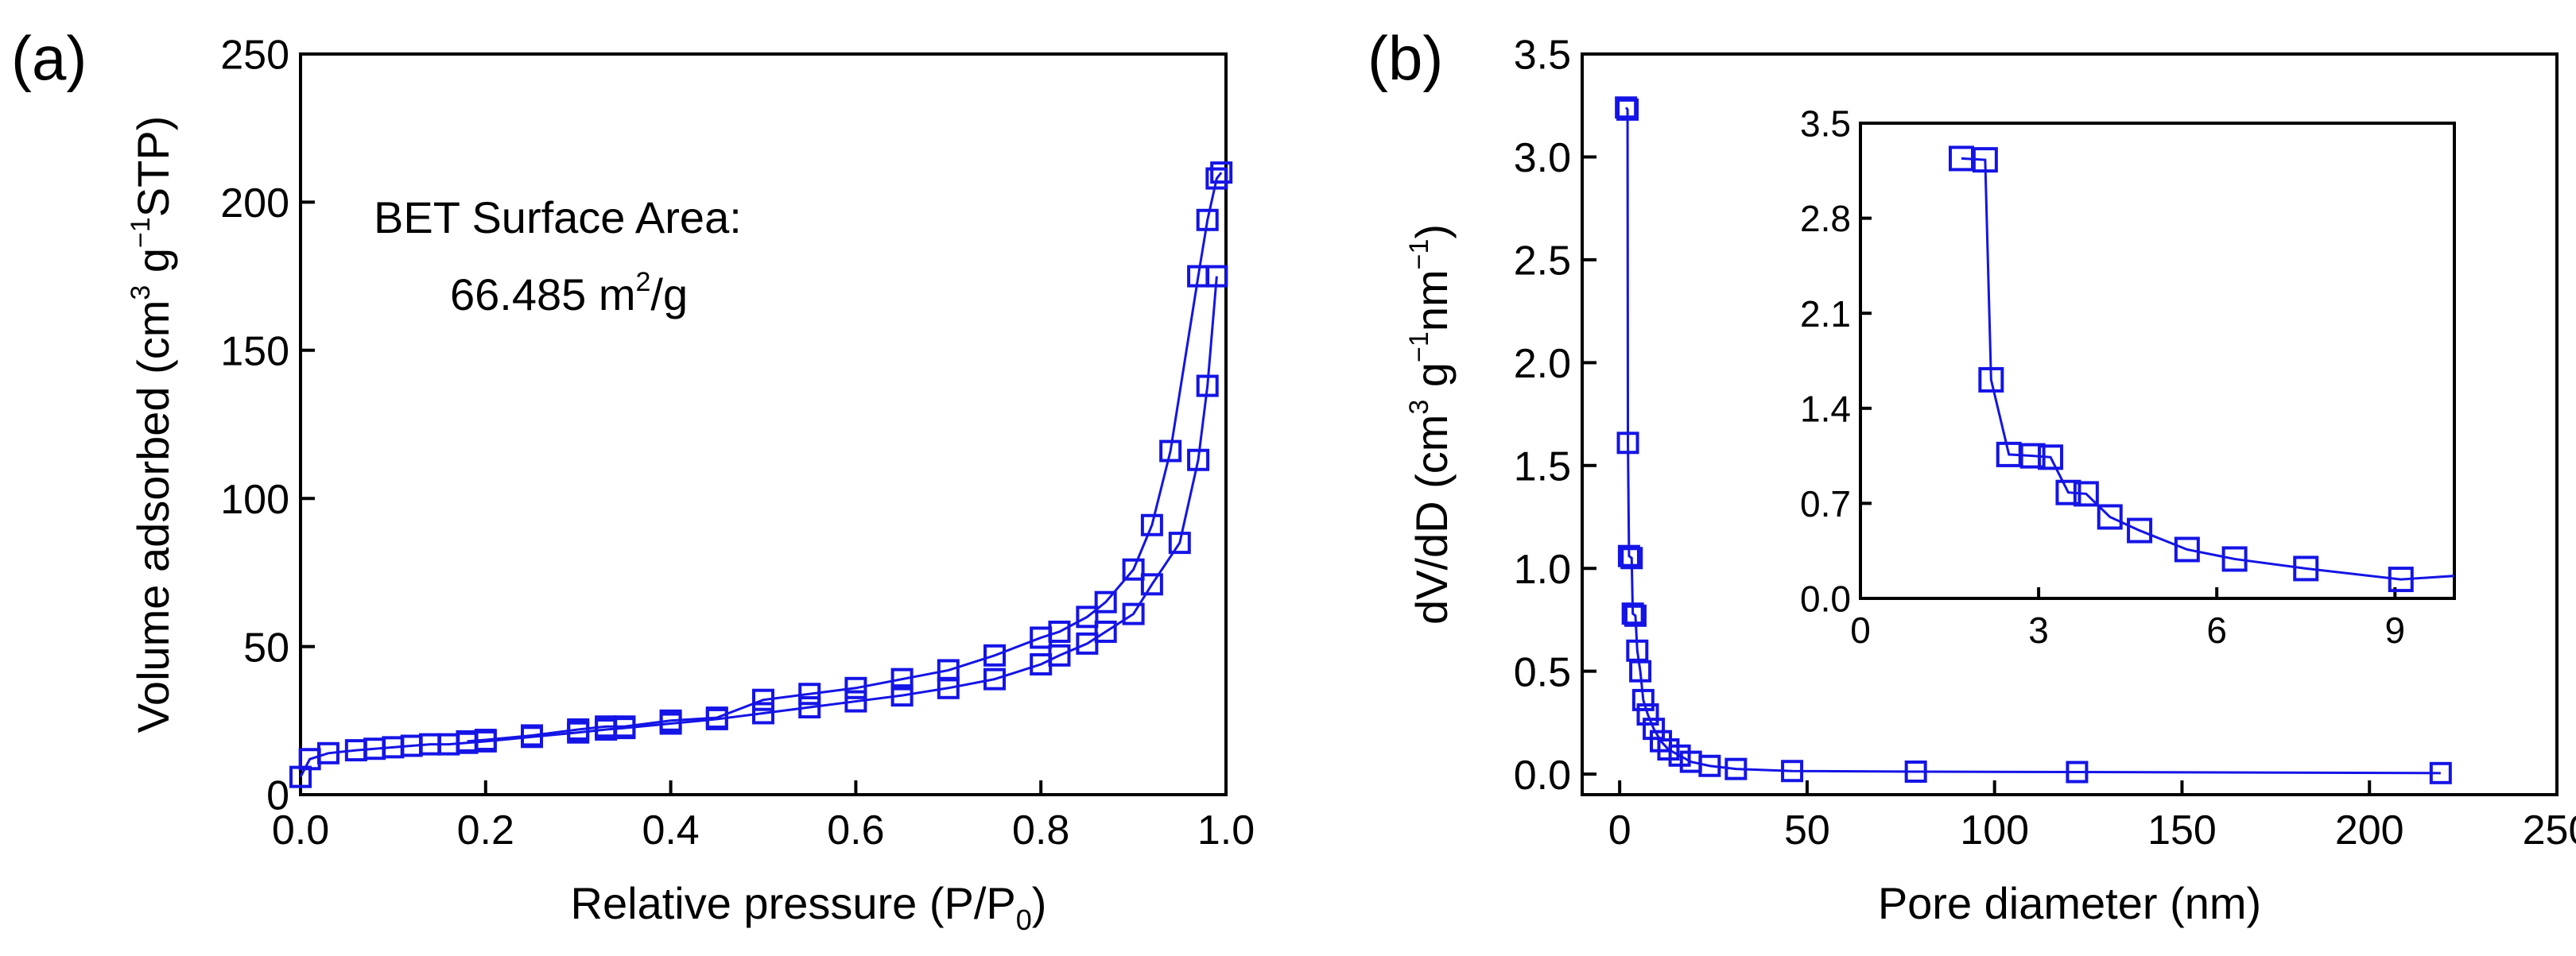 This screenshot has width=2576, height=956. Describe the element at coordinates (558, 217) in the screenshot. I see `panel-a-annotation-line1: BET Surface Area:` at that location.